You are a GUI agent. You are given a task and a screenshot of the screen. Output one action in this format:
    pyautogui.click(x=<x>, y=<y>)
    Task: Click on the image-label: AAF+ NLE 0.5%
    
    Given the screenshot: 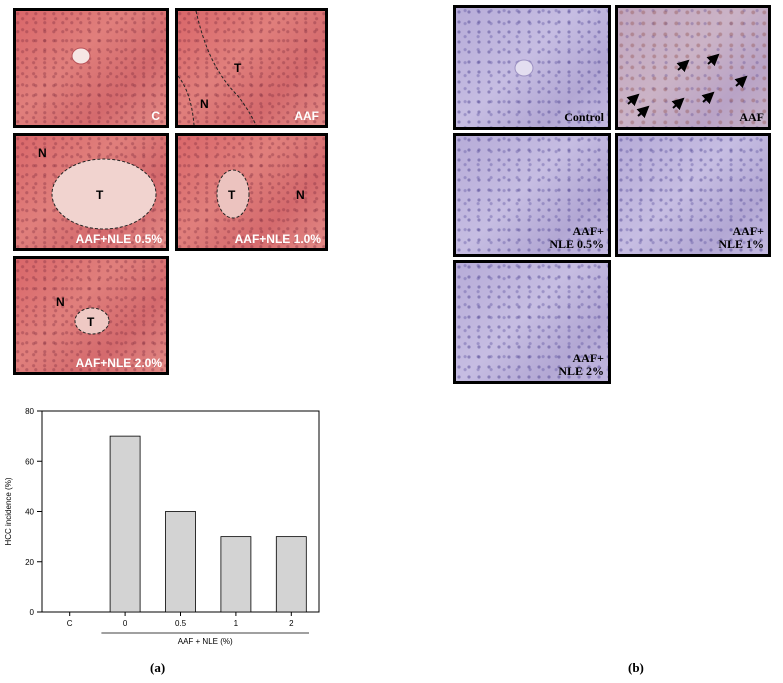 What is the action you would take?
    pyautogui.click(x=576, y=237)
    